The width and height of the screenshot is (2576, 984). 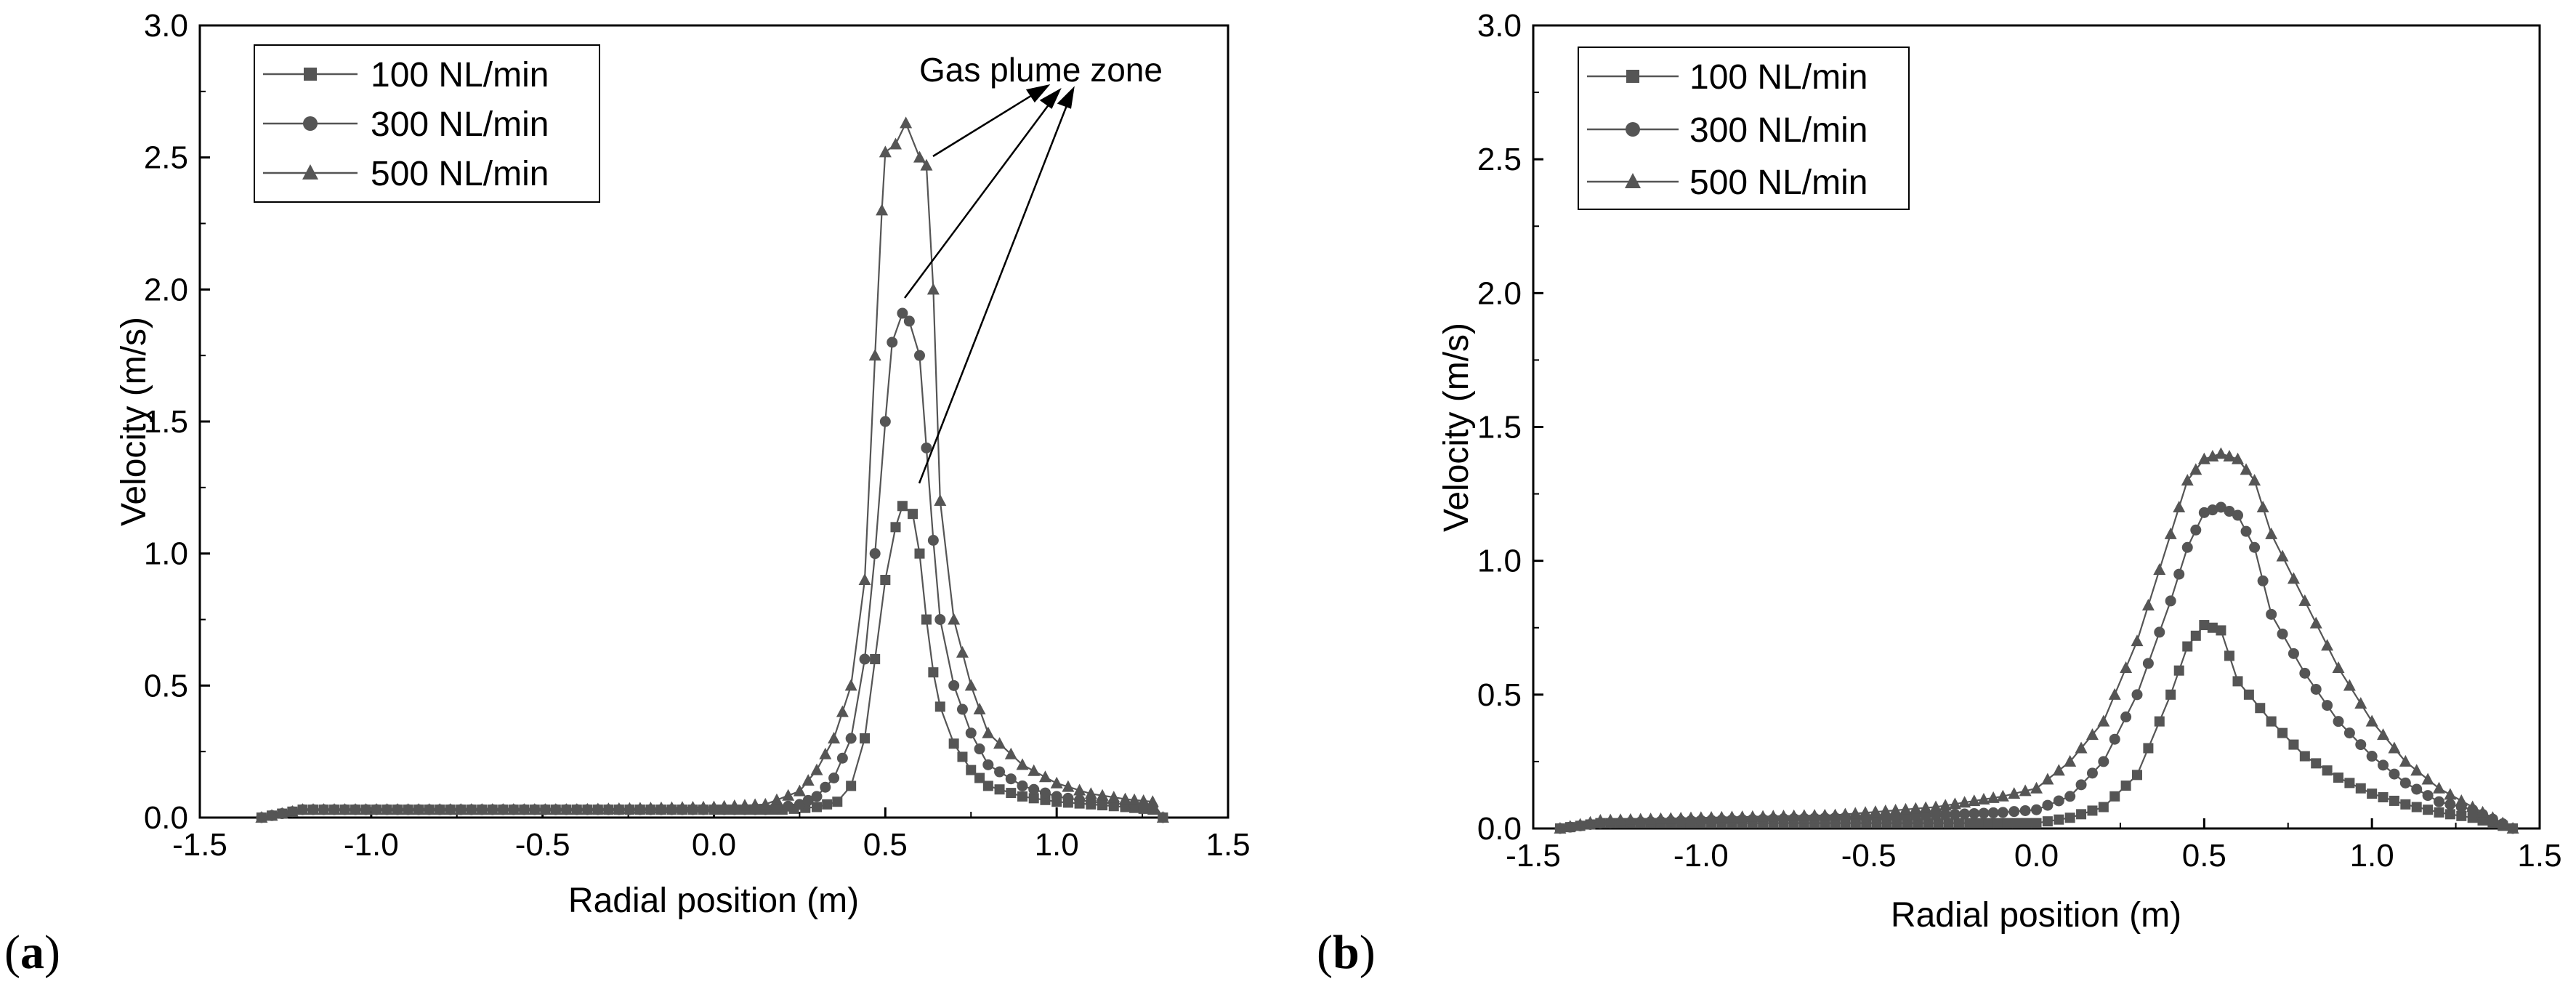 I want to click on legend-item-300: 300 NL/min, so click(x=406, y=124).